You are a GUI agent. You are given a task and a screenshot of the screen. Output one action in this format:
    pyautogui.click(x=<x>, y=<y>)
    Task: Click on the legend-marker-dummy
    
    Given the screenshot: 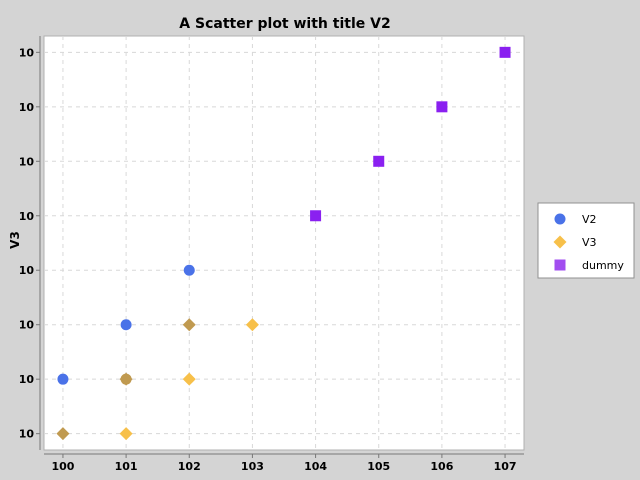 What is the action you would take?
    pyautogui.click(x=560, y=265)
    